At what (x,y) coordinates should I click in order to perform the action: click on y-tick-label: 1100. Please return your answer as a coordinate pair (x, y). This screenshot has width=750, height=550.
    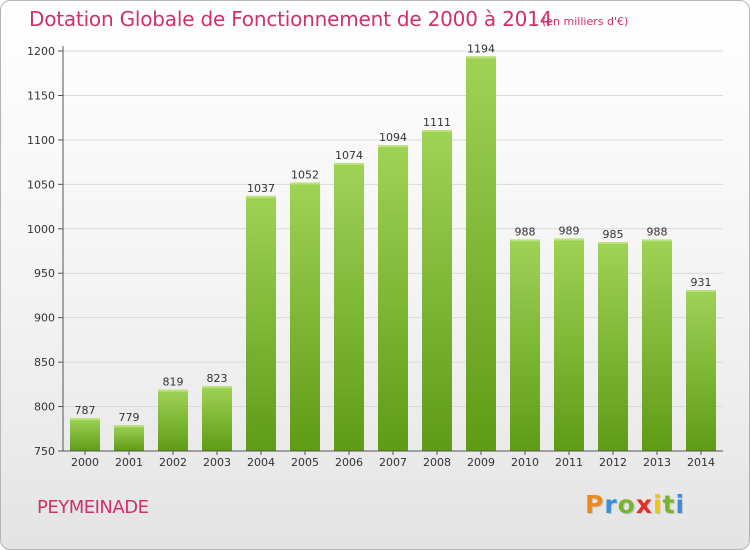
    Looking at the image, I should click on (41, 140).